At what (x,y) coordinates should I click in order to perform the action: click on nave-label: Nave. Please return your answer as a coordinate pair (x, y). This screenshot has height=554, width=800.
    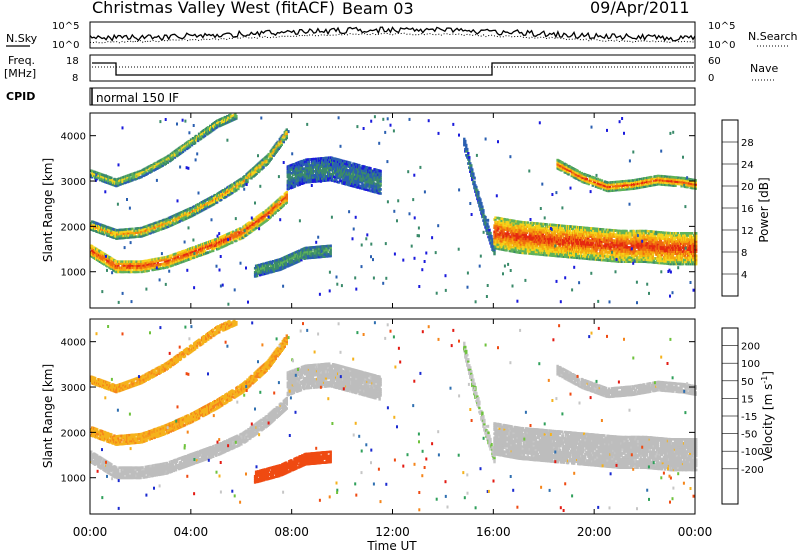
    Looking at the image, I should click on (764, 68).